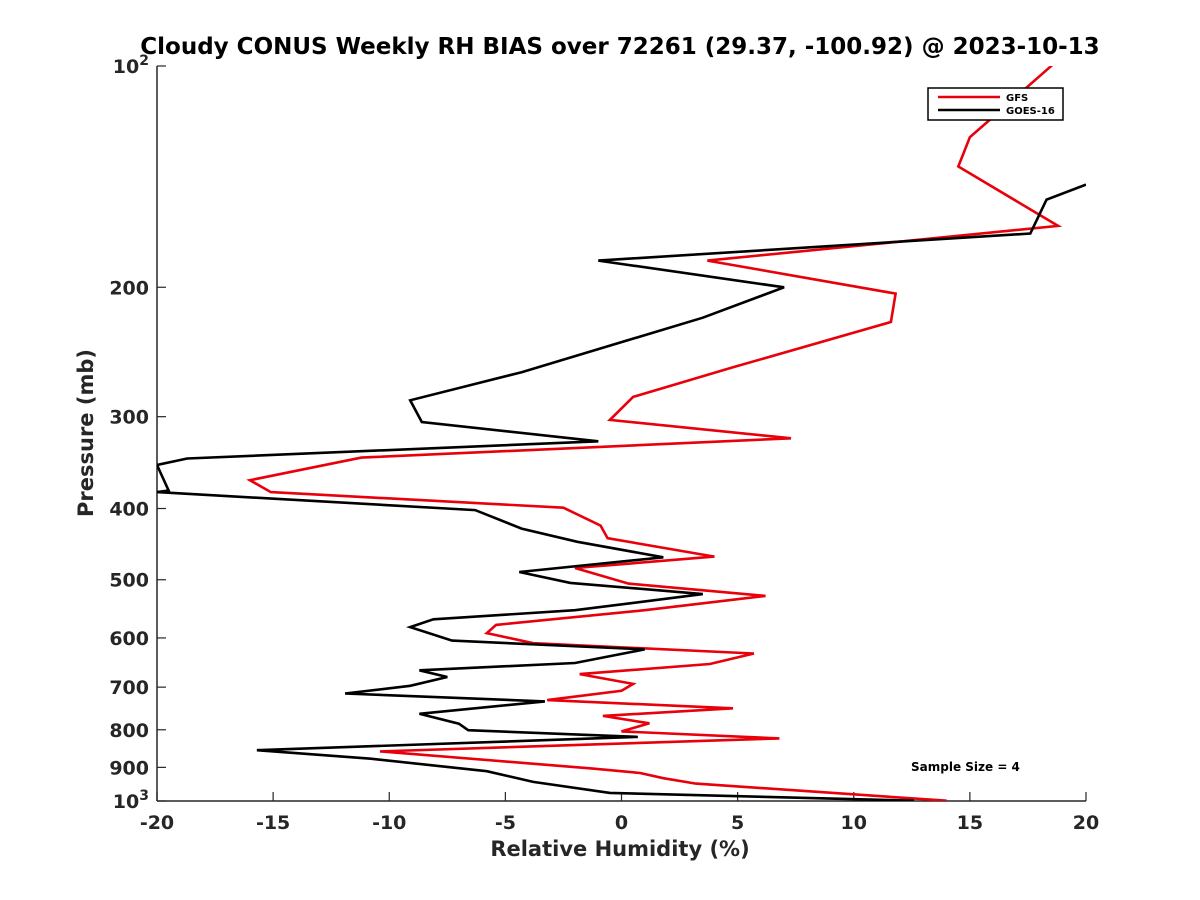 This screenshot has height=900, width=1200. What do you see at coordinates (129, 418) in the screenshot?
I see `y-tick-label: 300` at bounding box center [129, 418].